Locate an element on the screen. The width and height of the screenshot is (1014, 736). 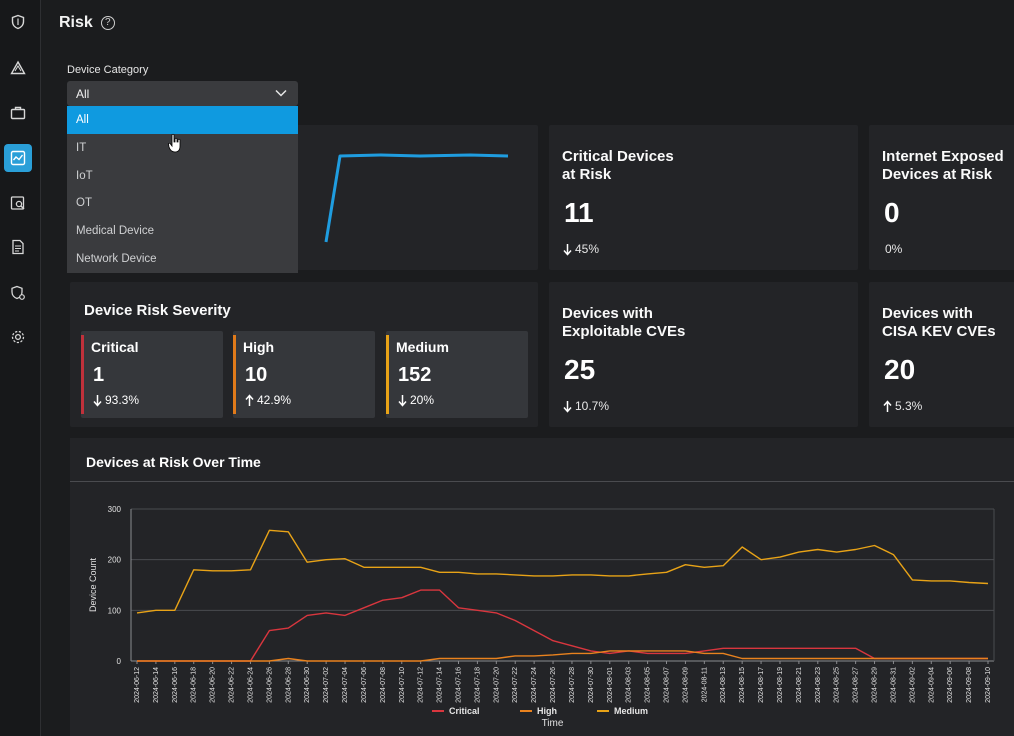
x-tick-label: 2024-08-15 is located at coordinates (742, 685).